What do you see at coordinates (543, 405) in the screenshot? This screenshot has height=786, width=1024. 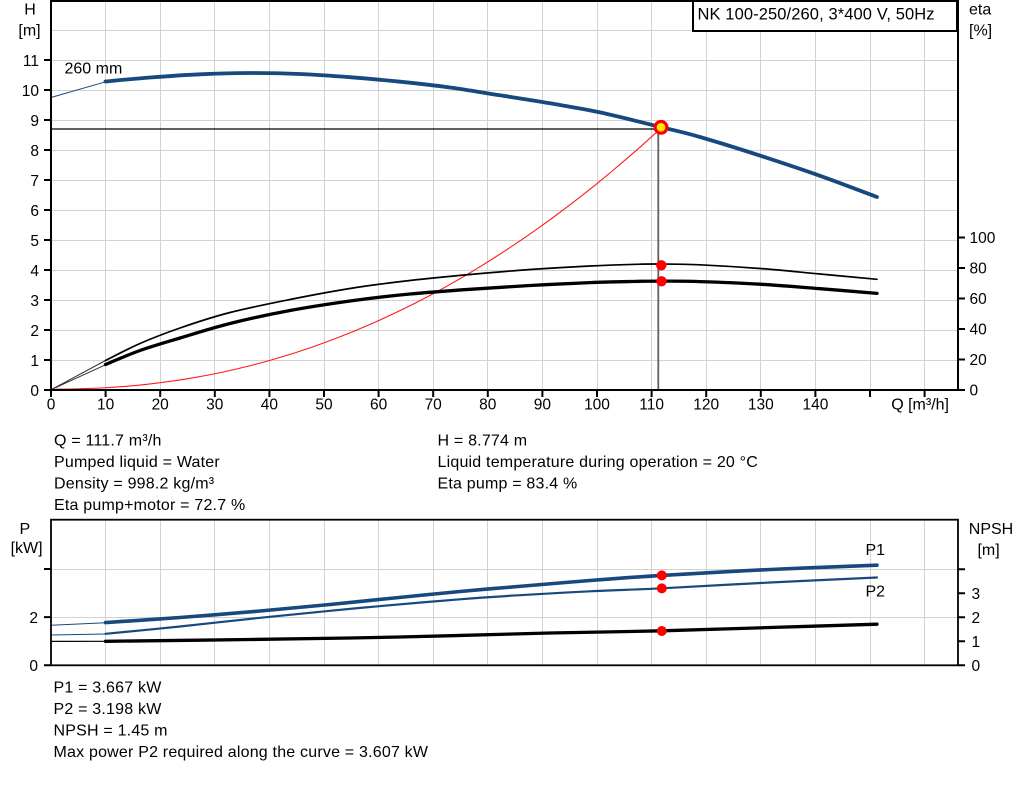 I see `svg-text: 90` at bounding box center [543, 405].